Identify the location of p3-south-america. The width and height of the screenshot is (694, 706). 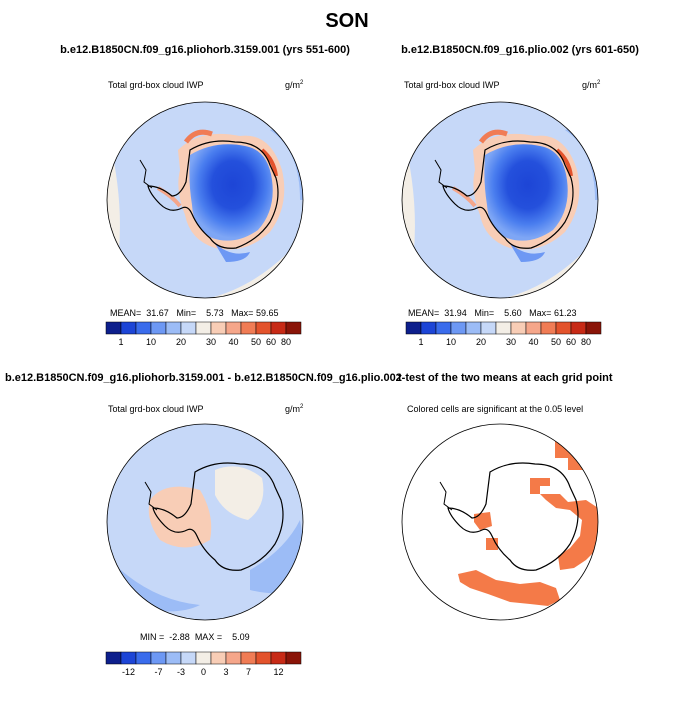
(151, 496).